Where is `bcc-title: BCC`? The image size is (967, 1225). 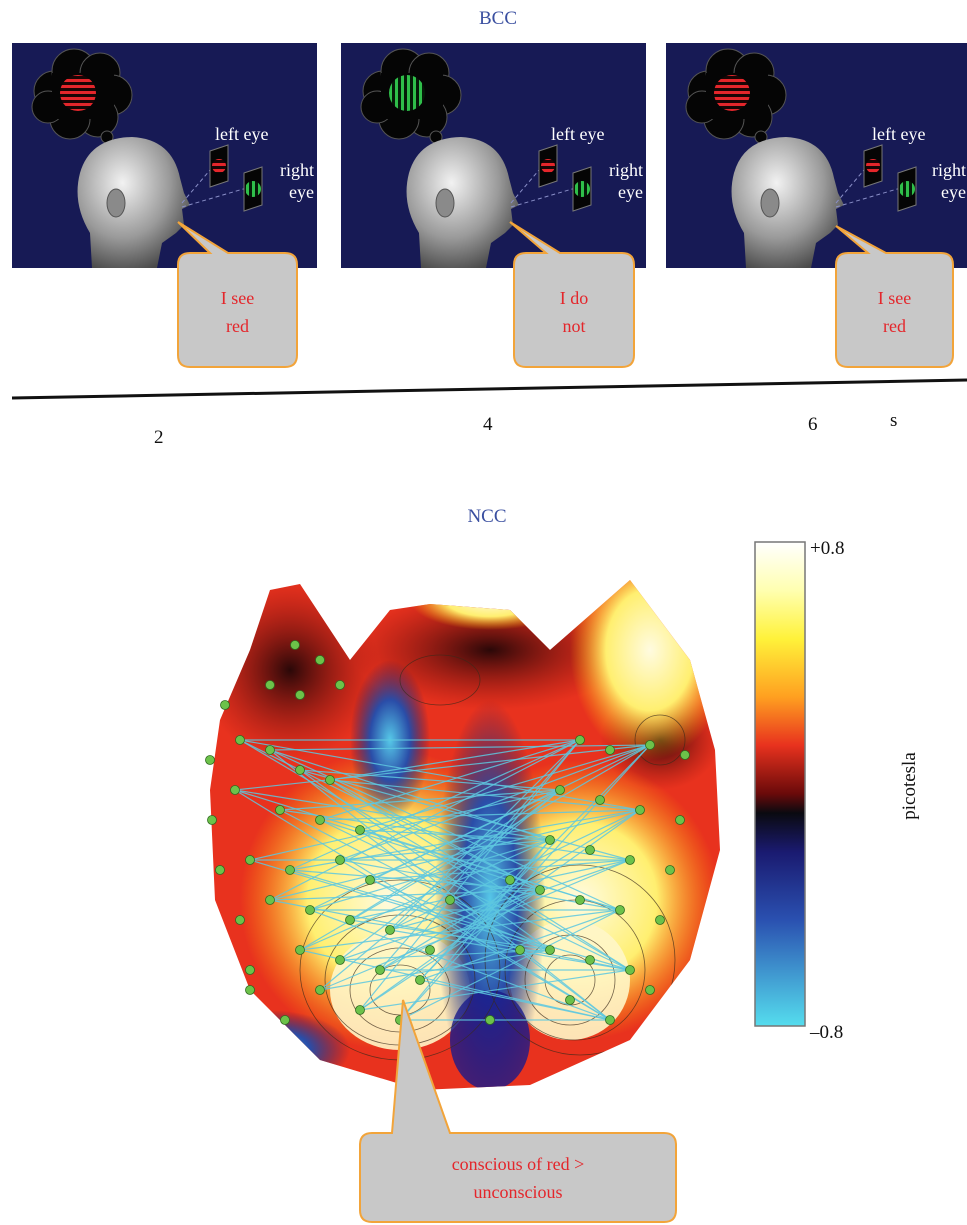
bcc-title: BCC is located at coordinates (498, 18).